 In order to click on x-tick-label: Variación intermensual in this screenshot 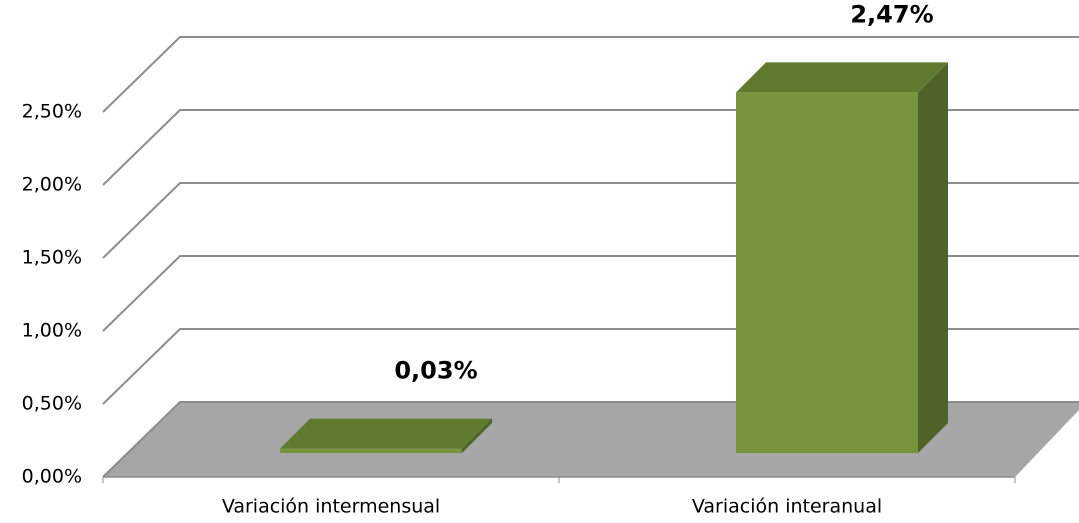, I will do `click(331, 507)`.